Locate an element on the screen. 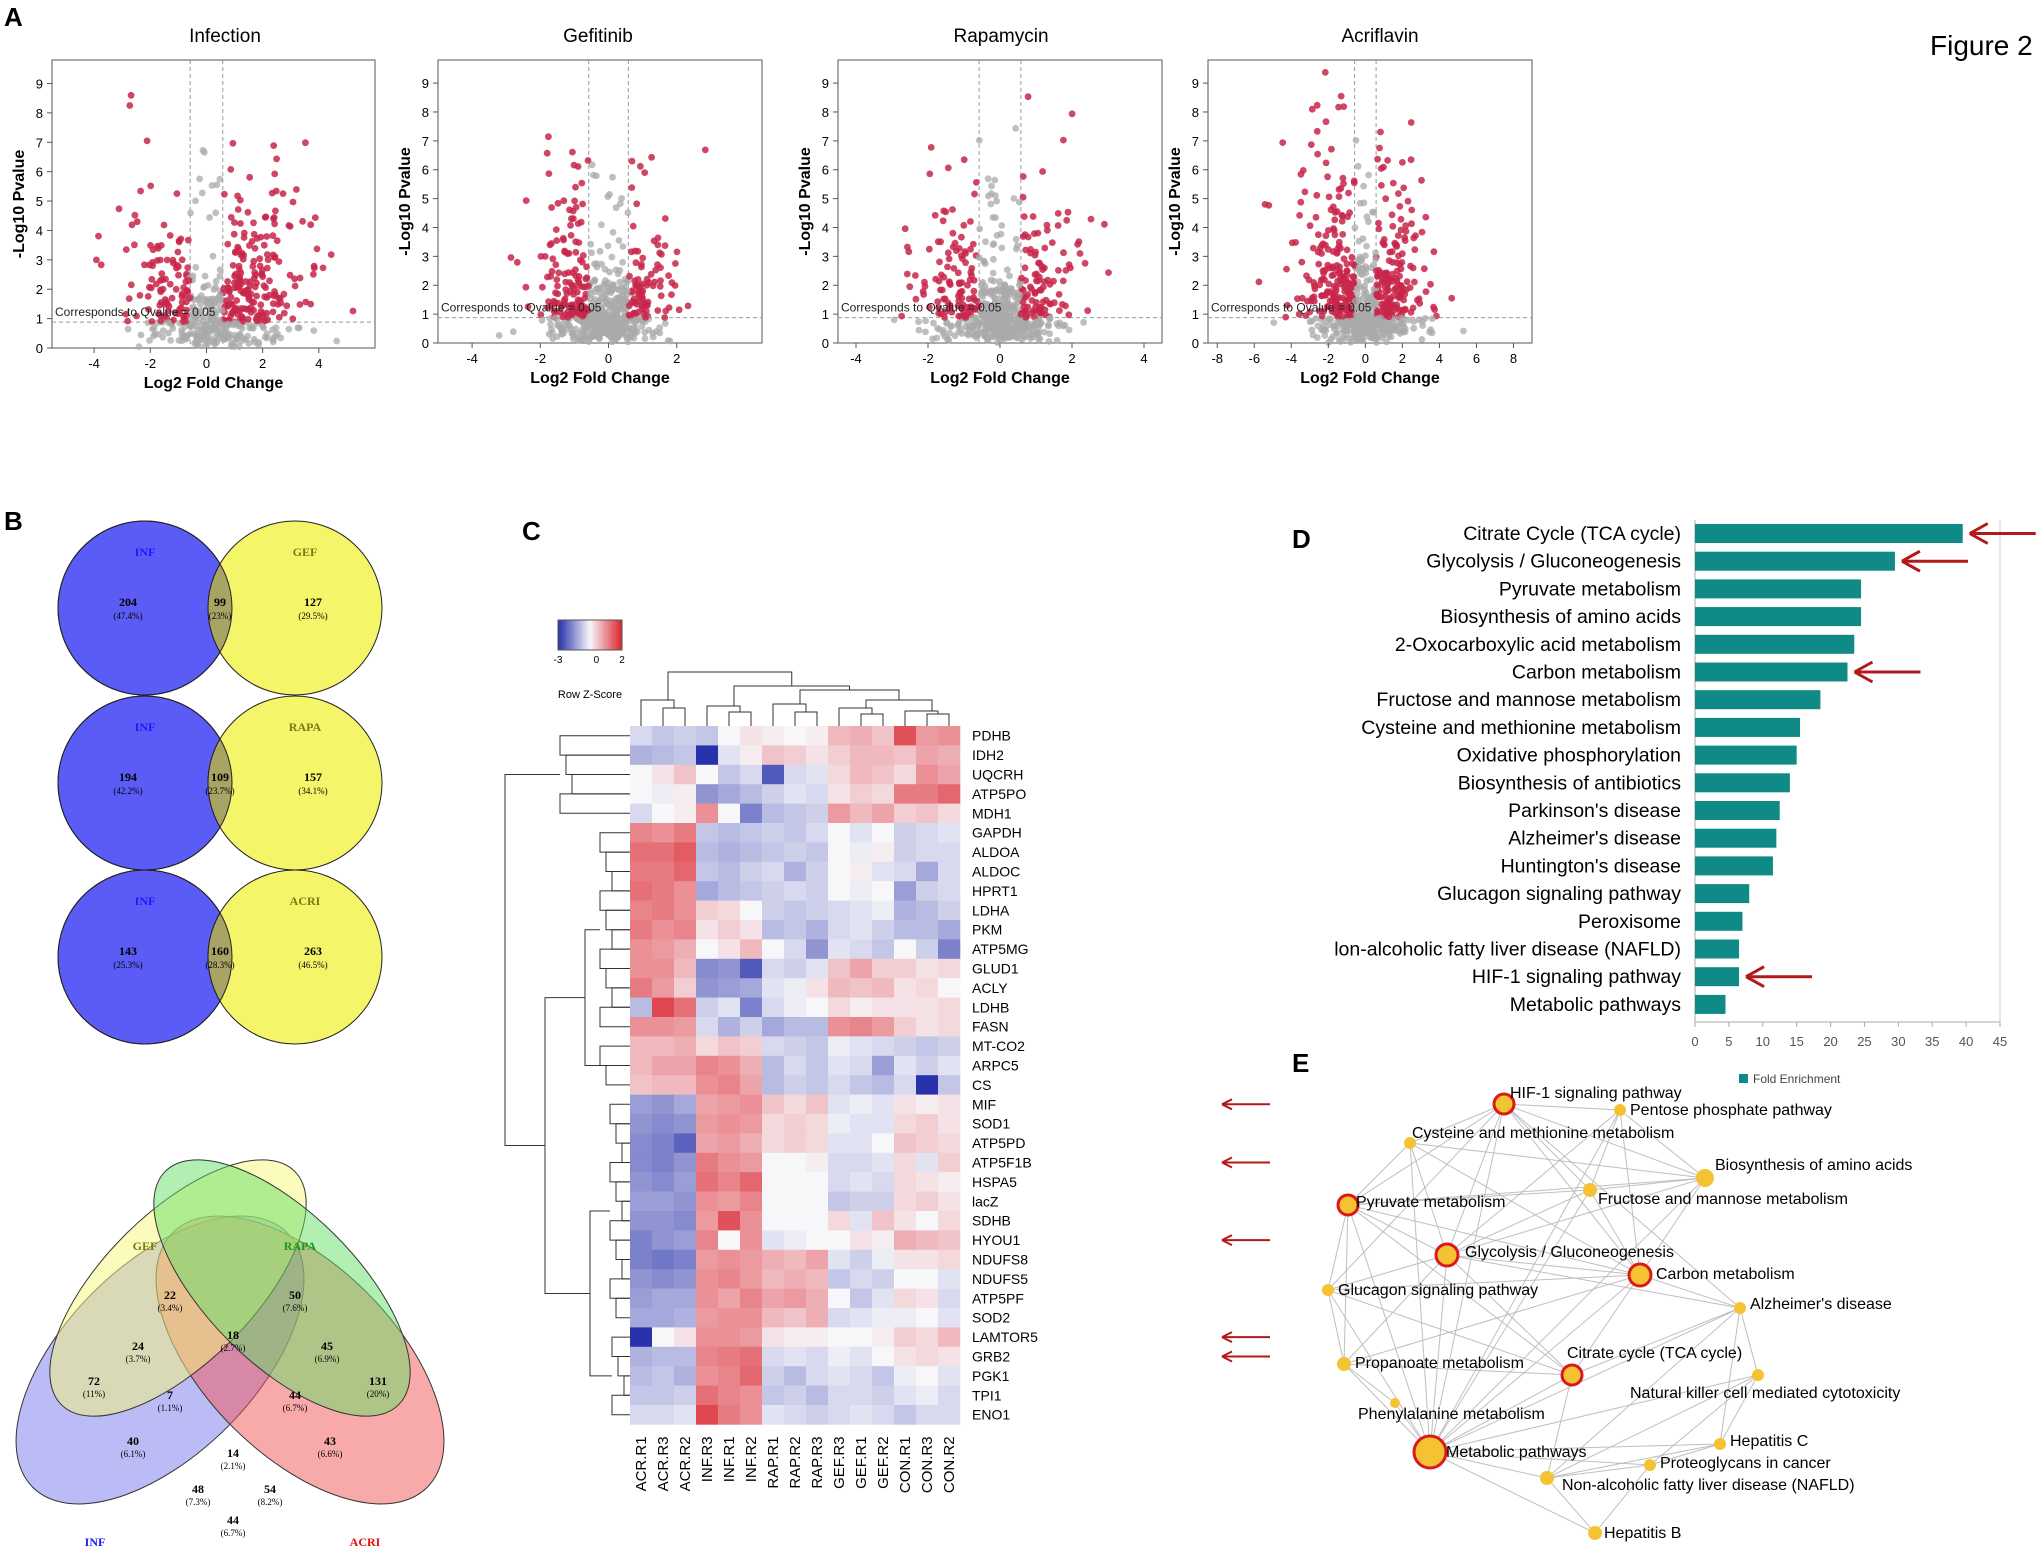 This screenshot has width=2039, height=1558. heatmap-column-label: ACR.R1 is located at coordinates (641, 1463).